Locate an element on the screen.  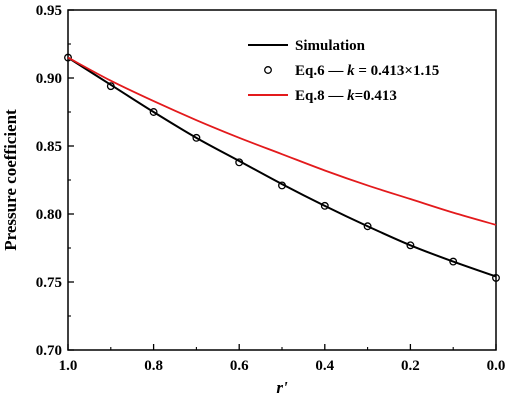
legend-label: Eq.8 — k=0.413 is located at coordinates (346, 96).